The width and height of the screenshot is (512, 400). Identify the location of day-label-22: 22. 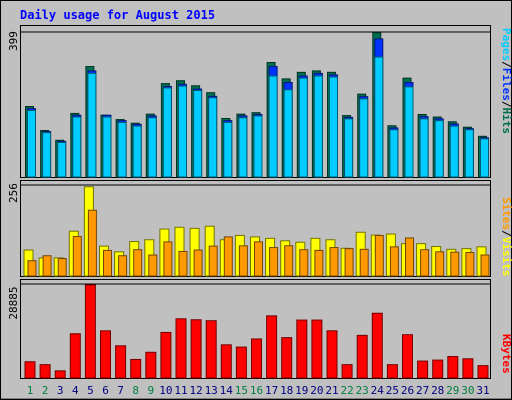
(346, 390).